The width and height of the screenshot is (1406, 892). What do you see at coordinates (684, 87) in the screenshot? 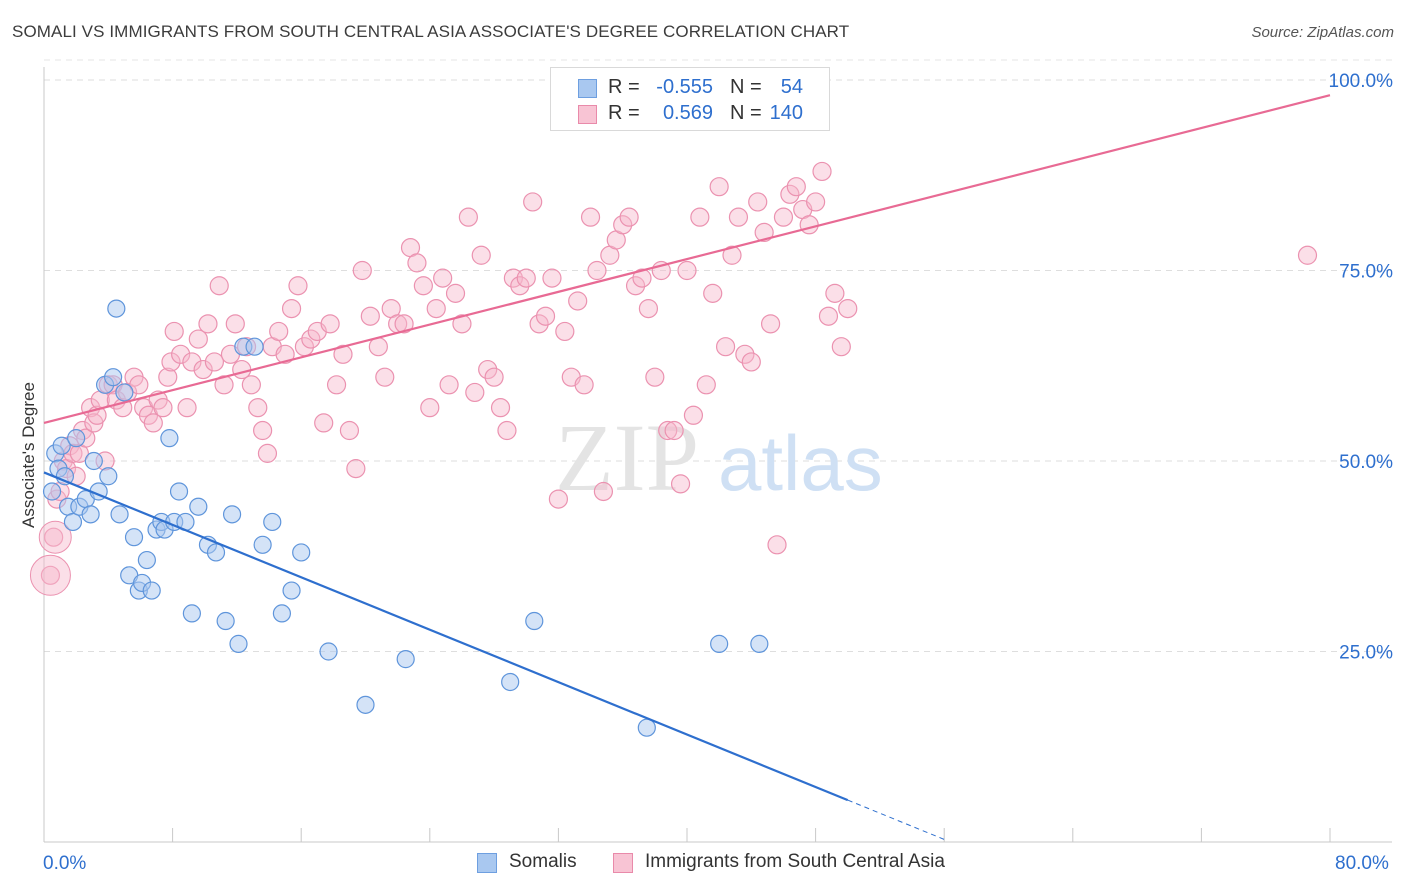
I see `legend-r-value: -0.555` at bounding box center [684, 87].